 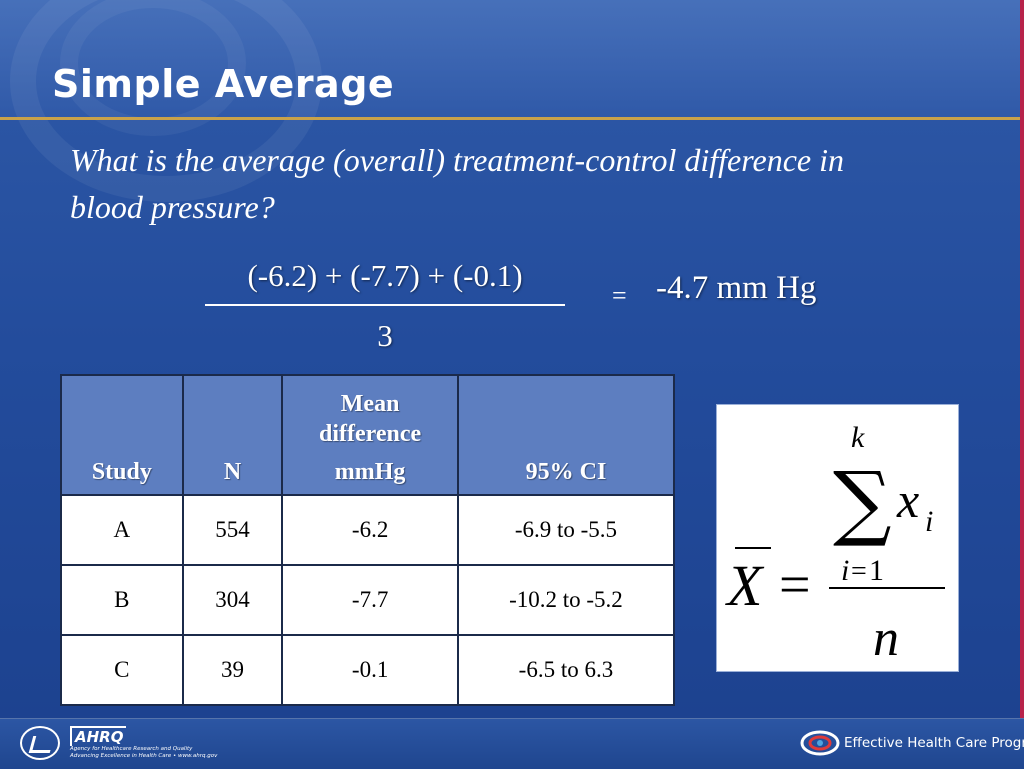 What do you see at coordinates (736, 288) in the screenshot?
I see `equation-result: -4.7 mm Hg` at bounding box center [736, 288].